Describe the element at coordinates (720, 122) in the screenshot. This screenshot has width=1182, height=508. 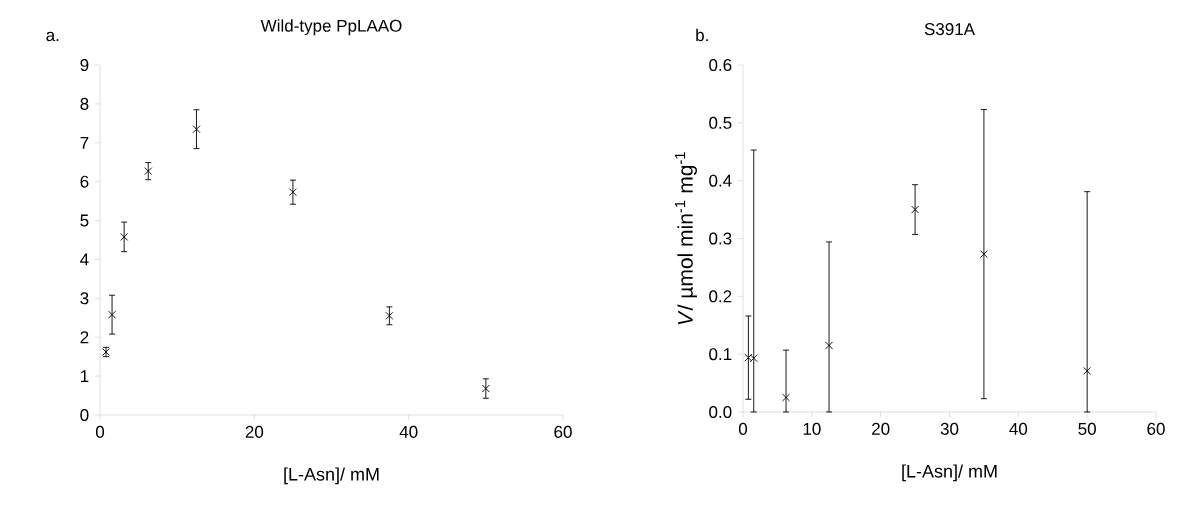
I see `y-tick-label: 0.5` at that location.